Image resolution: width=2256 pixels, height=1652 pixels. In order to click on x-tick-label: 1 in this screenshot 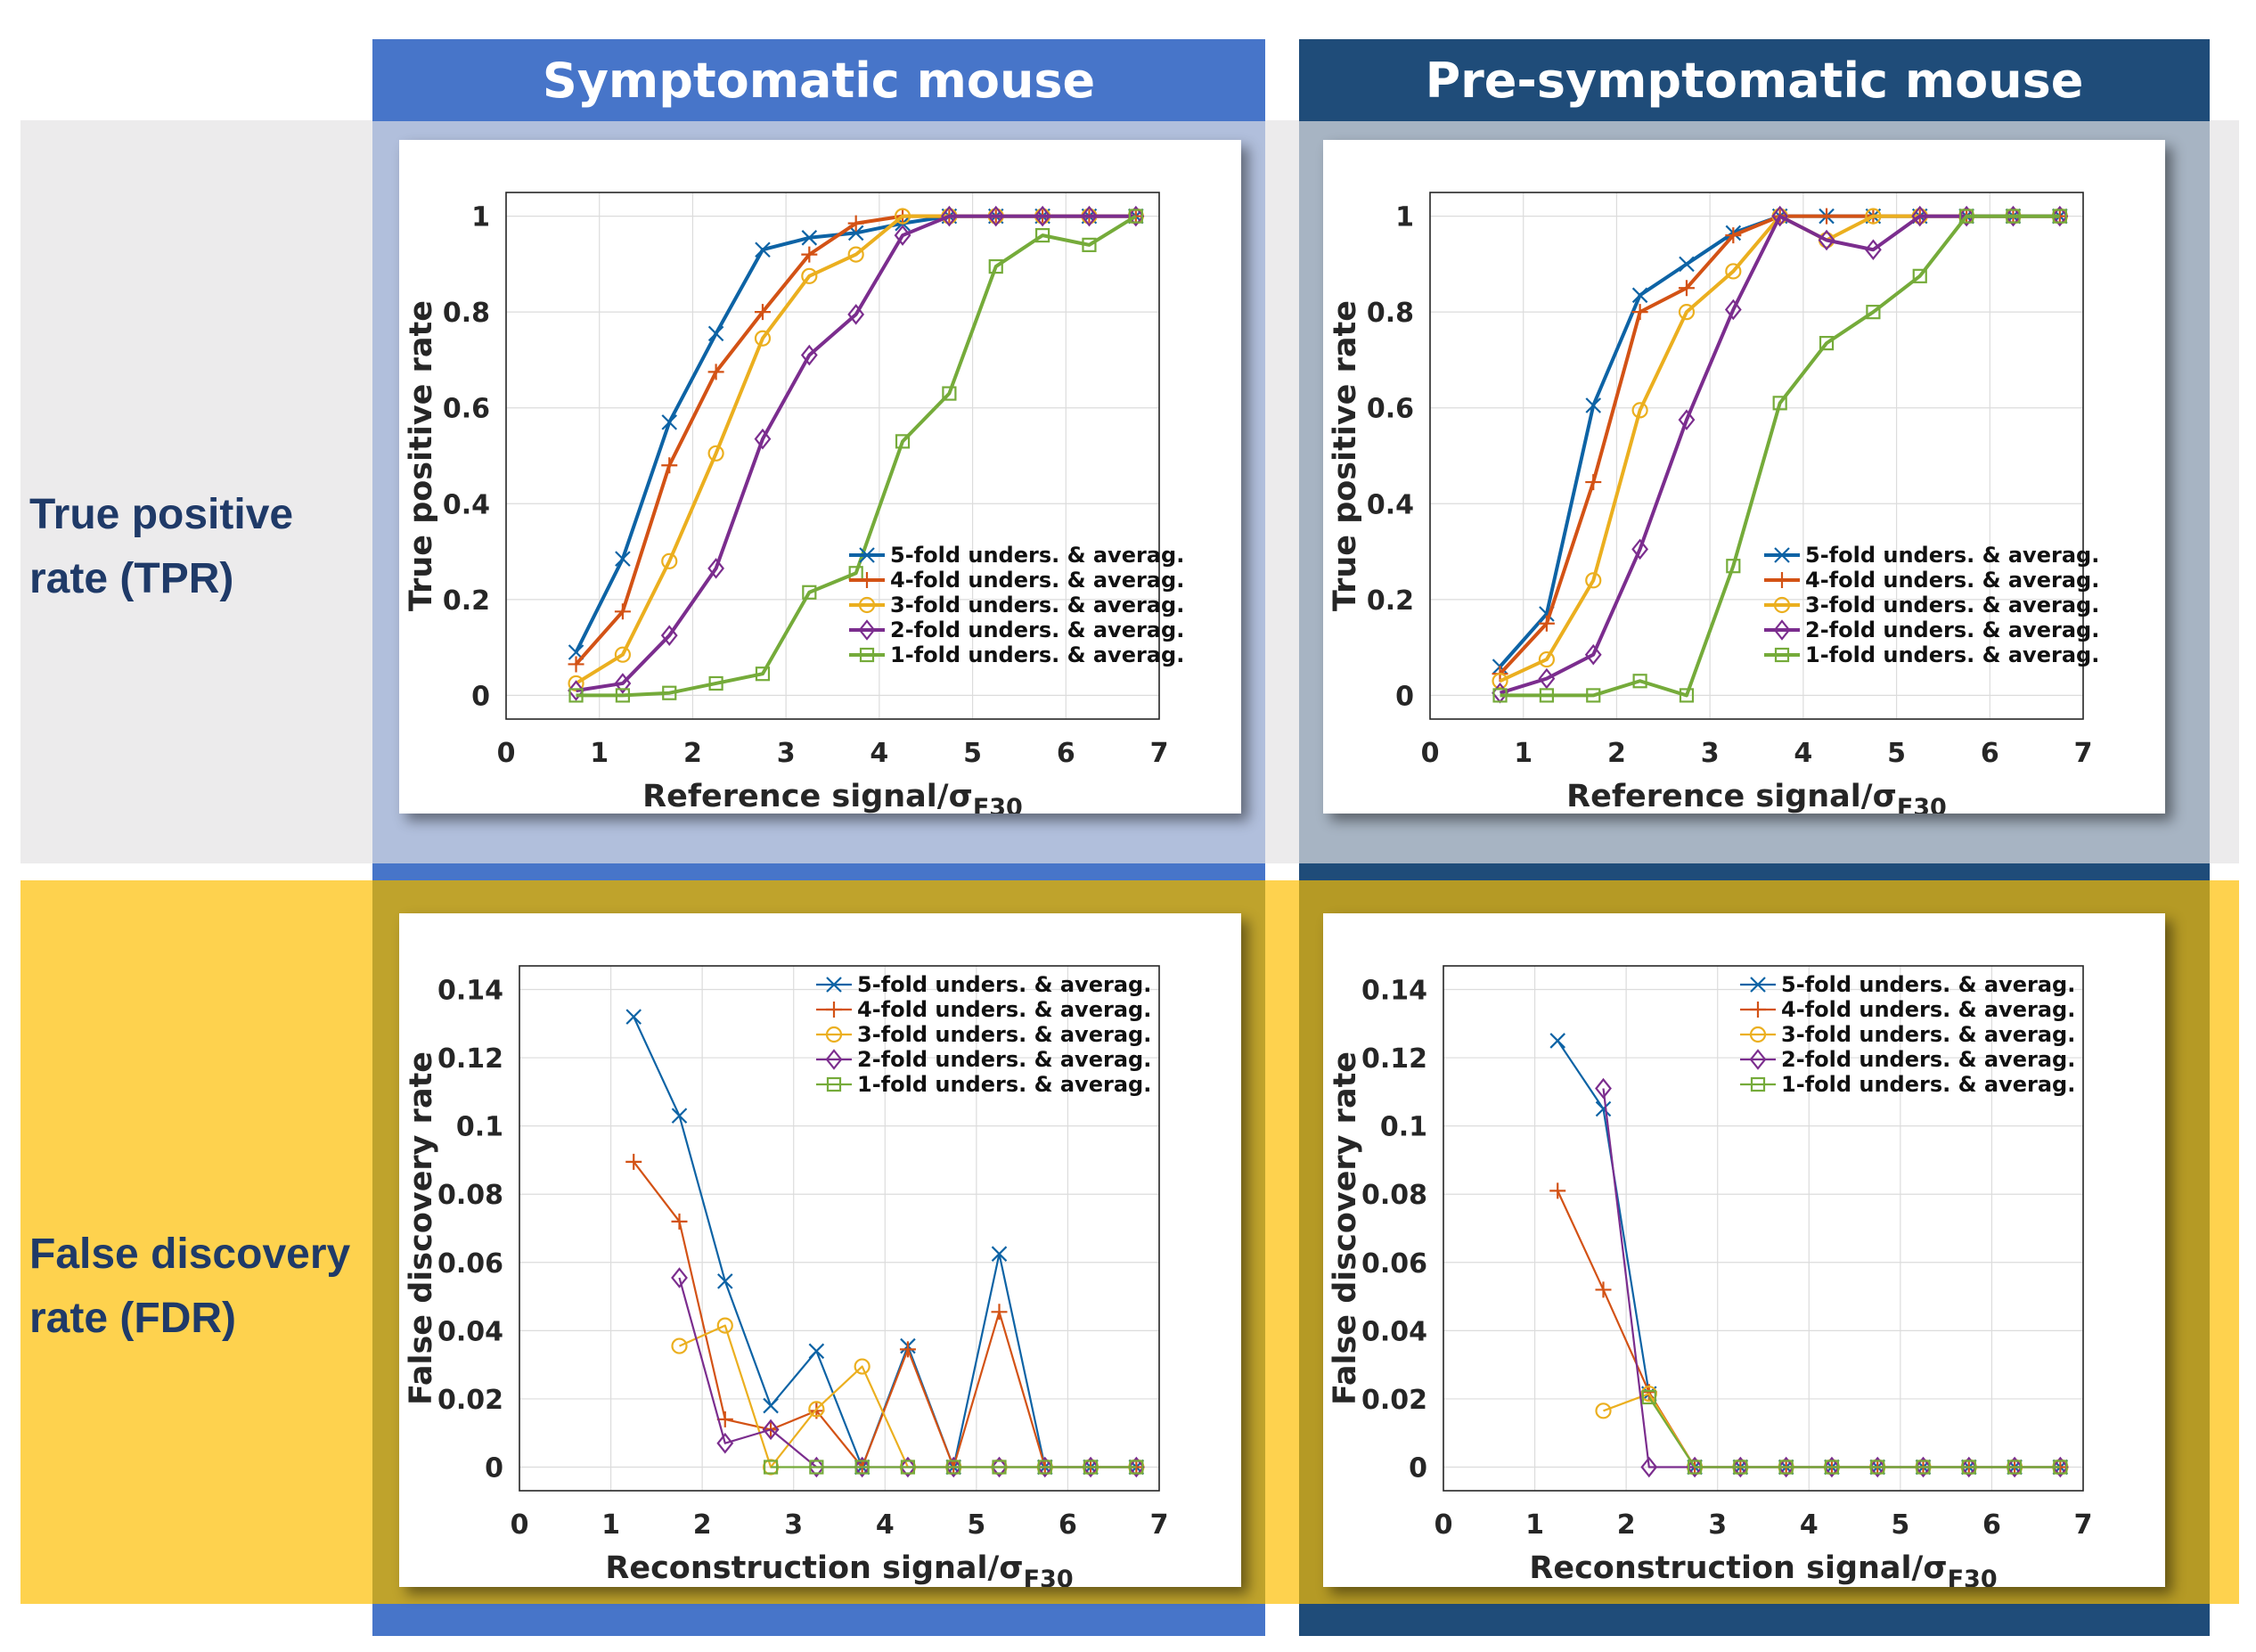, I will do `click(599, 753)`.